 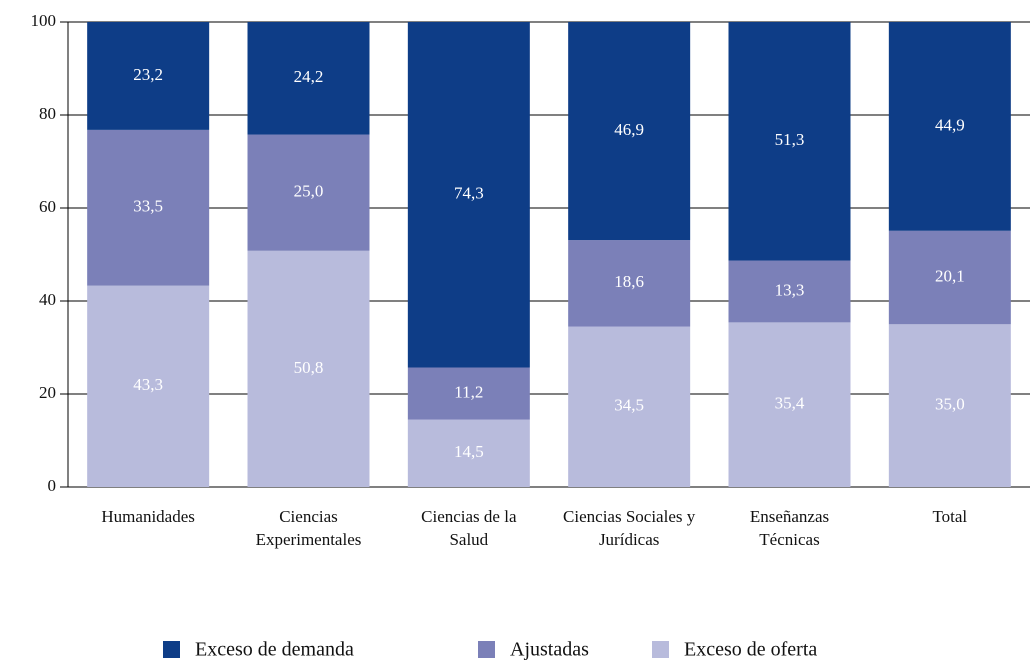 I want to click on y-tick-label: 0, so click(x=52, y=485).